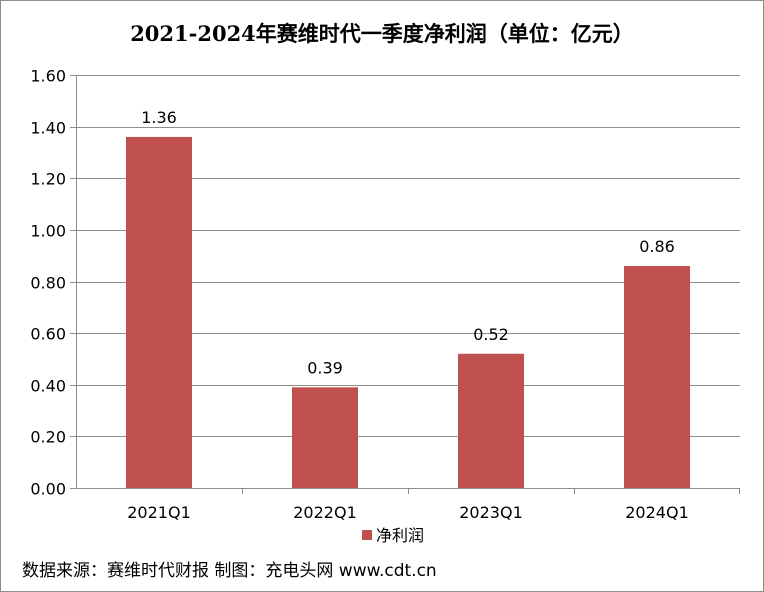 The width and height of the screenshot is (764, 592). What do you see at coordinates (48, 179) in the screenshot?
I see `y-tick-label: 1.20` at bounding box center [48, 179].